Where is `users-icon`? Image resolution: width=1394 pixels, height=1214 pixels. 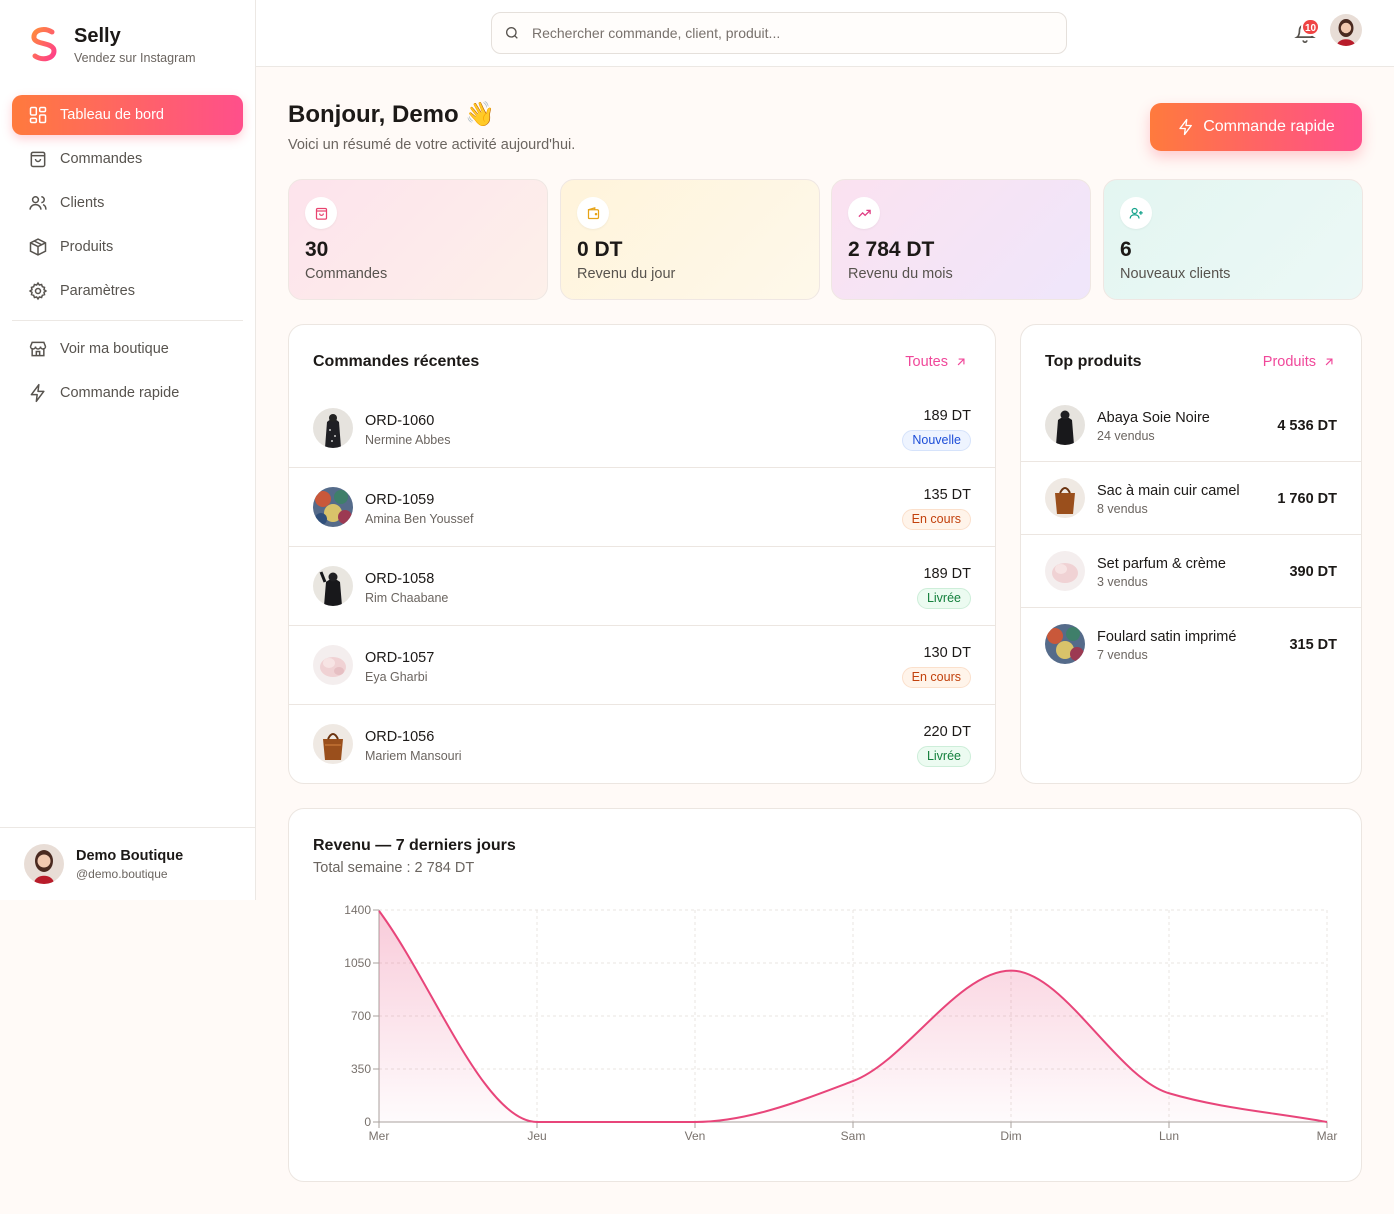 users-icon is located at coordinates (38, 203).